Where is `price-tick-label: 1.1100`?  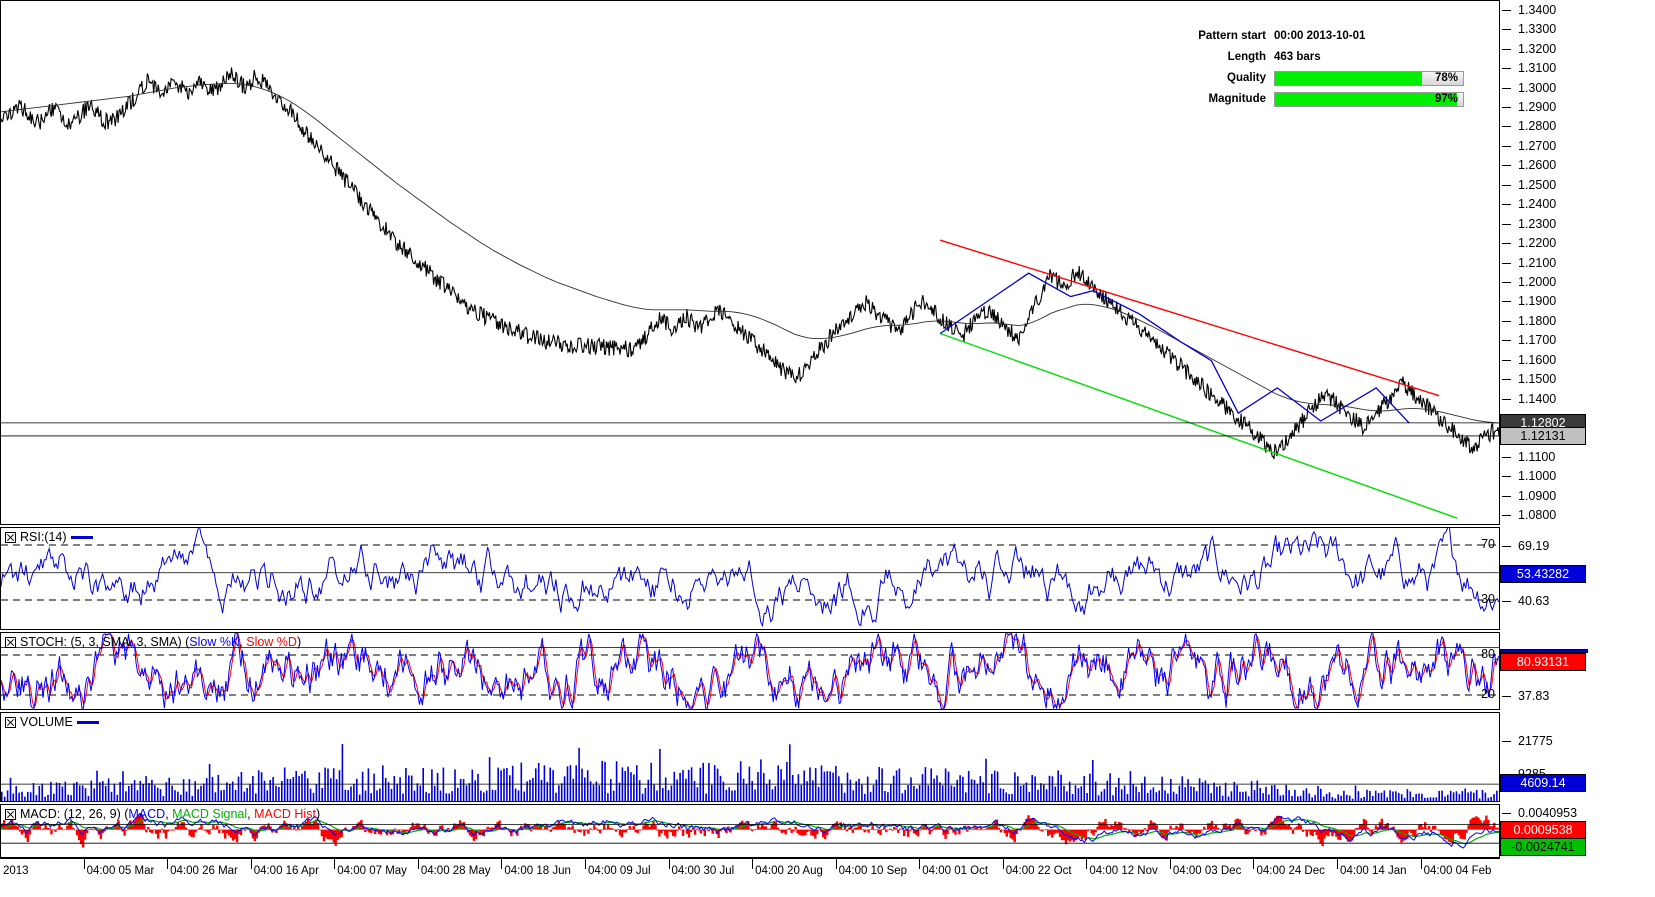 price-tick-label: 1.1100 is located at coordinates (1537, 456).